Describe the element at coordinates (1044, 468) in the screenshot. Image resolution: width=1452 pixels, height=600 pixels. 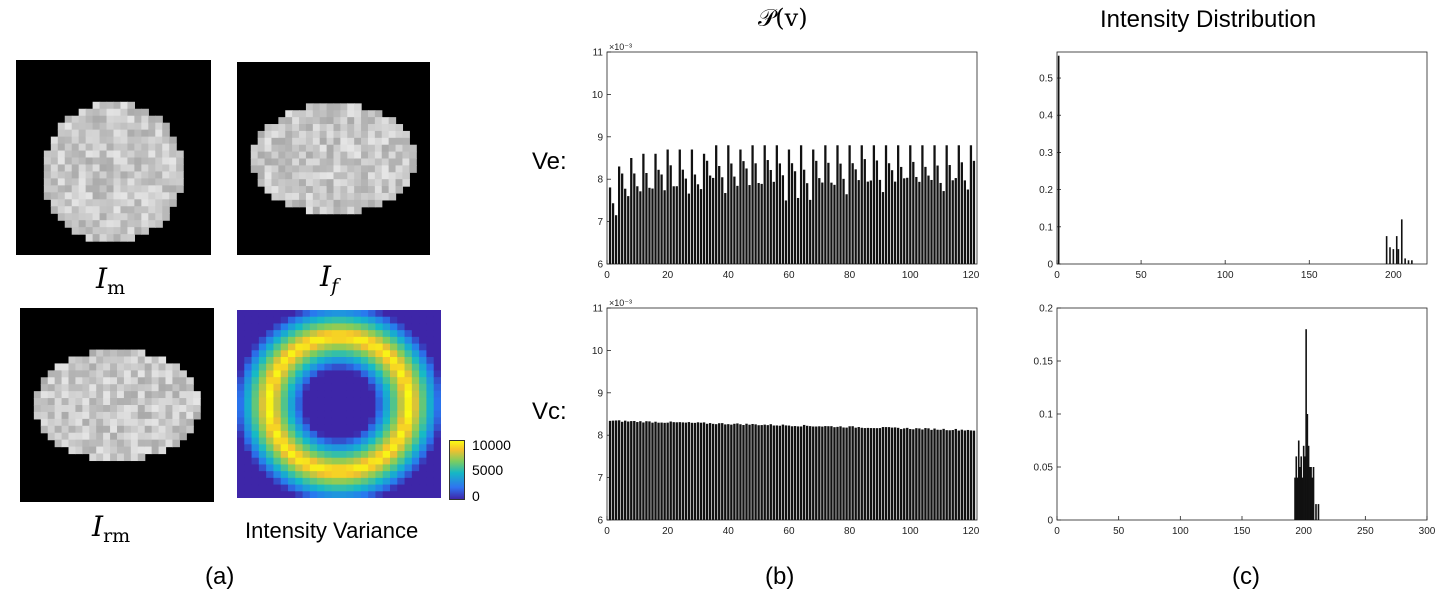
I see `y-tick-label: 0.05` at that location.